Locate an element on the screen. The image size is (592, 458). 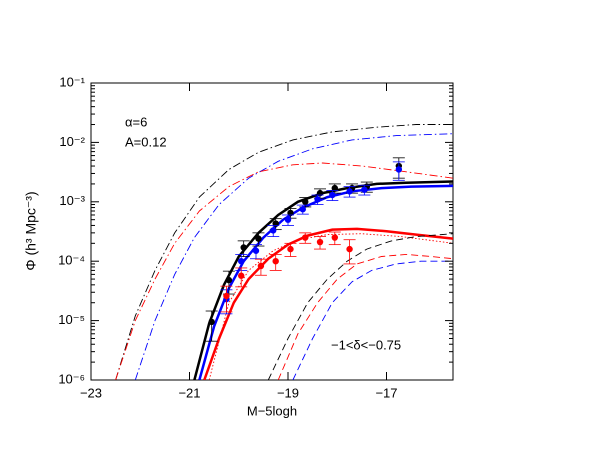
y-tick-label: 10⁻¹ is located at coordinates (72, 81).